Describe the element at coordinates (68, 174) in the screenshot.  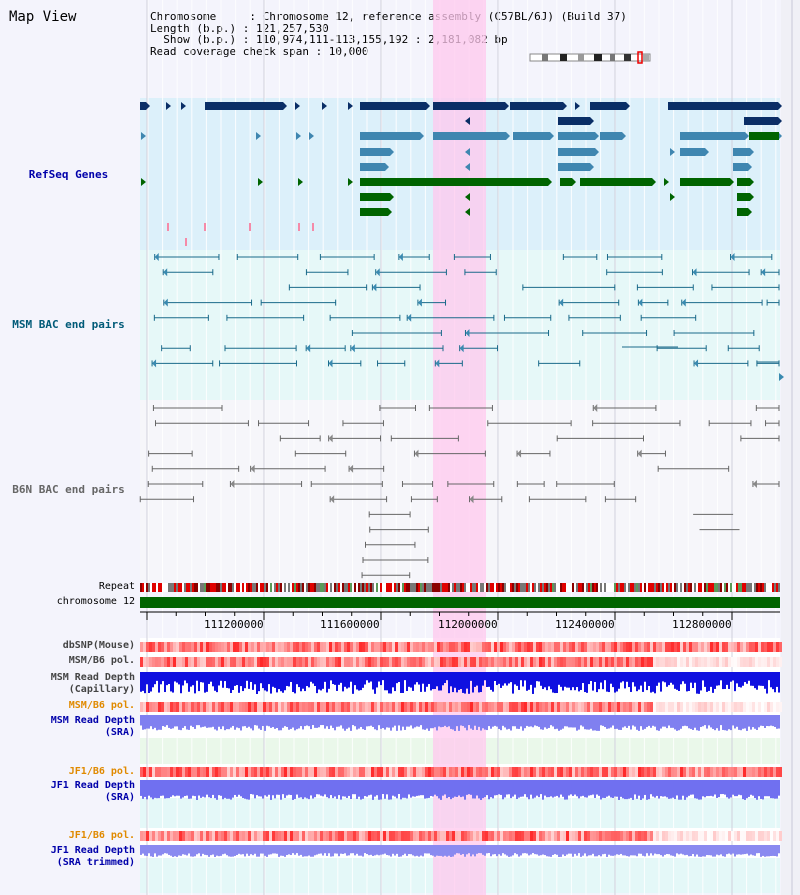
I see `refseq-genes-label: RefSeq Genes` at that location.